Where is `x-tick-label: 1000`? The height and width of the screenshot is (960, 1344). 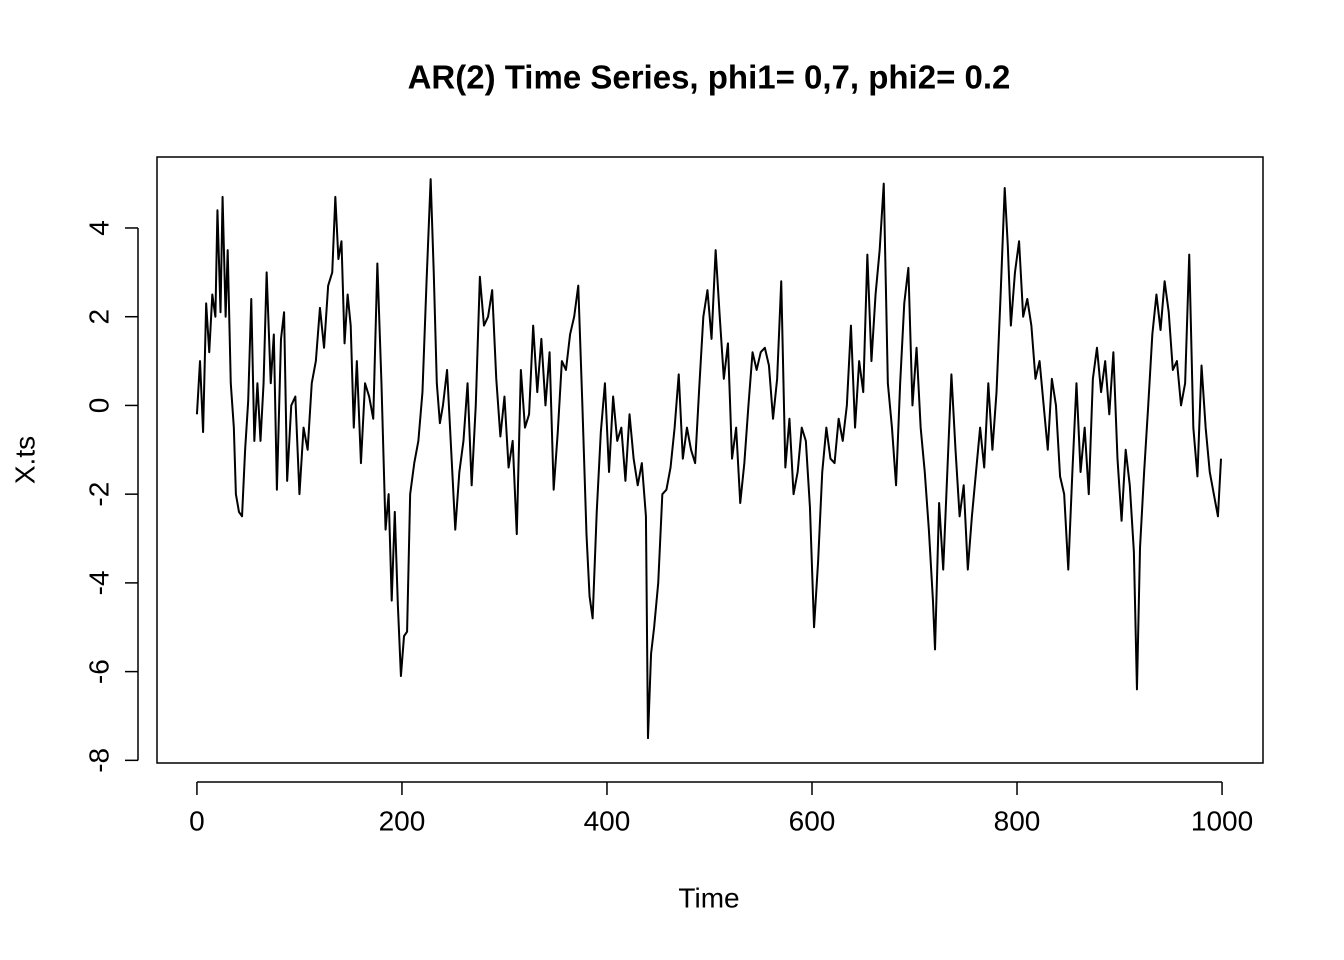
x-tick-label: 1000 is located at coordinates (1222, 820).